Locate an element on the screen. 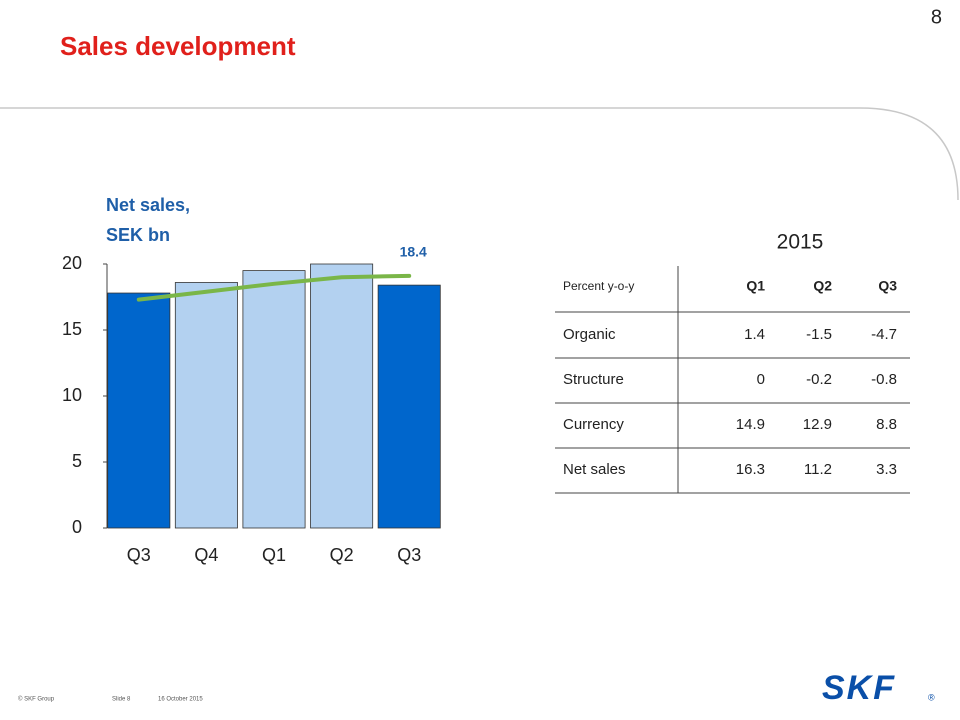 This screenshot has height=720, width=960. slide-title: Sales development is located at coordinates (178, 46).